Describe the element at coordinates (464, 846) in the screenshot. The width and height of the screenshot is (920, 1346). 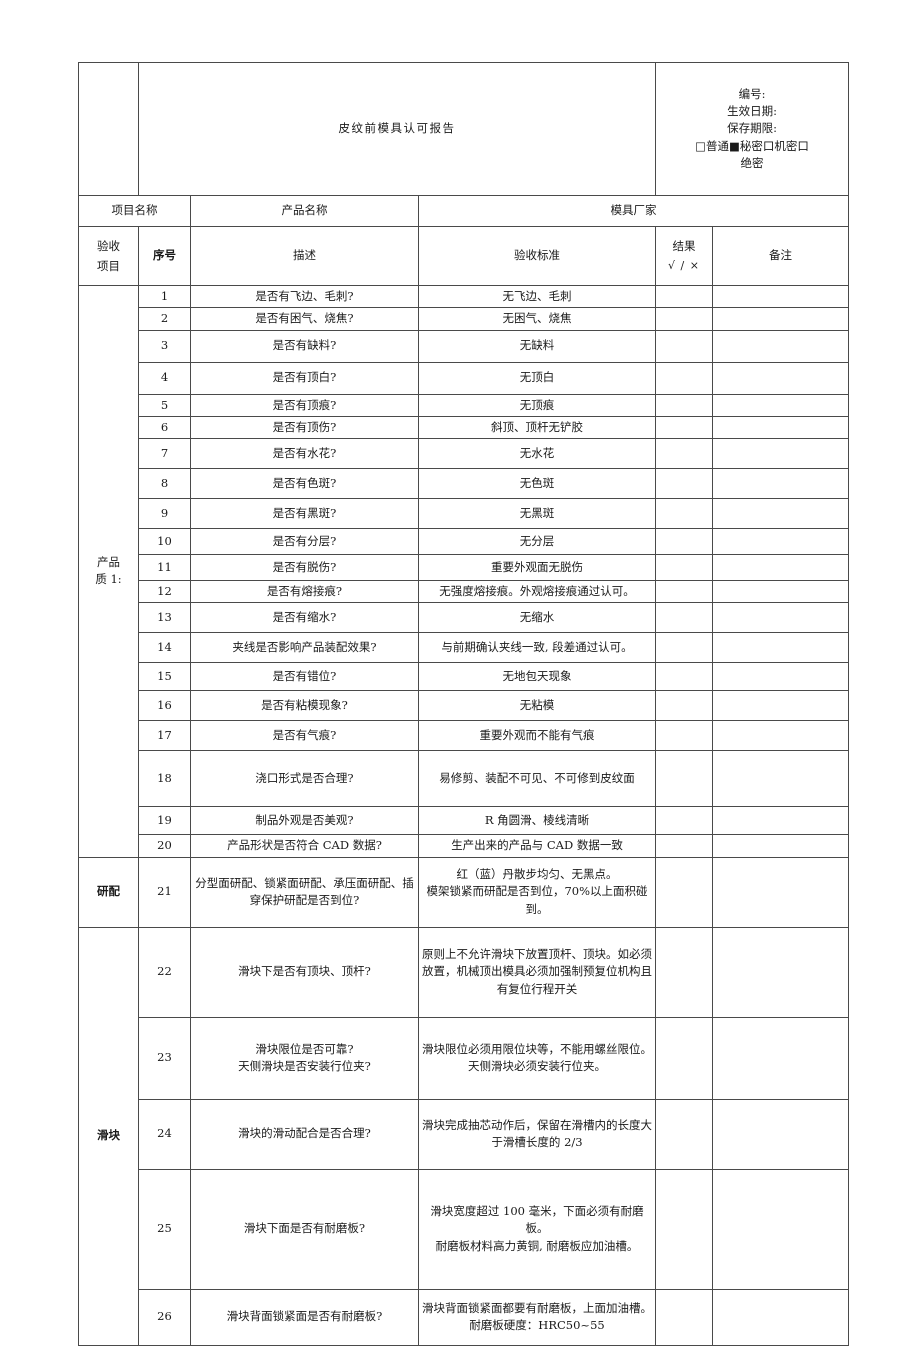
I see `table-row: 20 产品形状是否符合 CAD 数据? 生产出来的产品与 CAD 数据一致` at that location.